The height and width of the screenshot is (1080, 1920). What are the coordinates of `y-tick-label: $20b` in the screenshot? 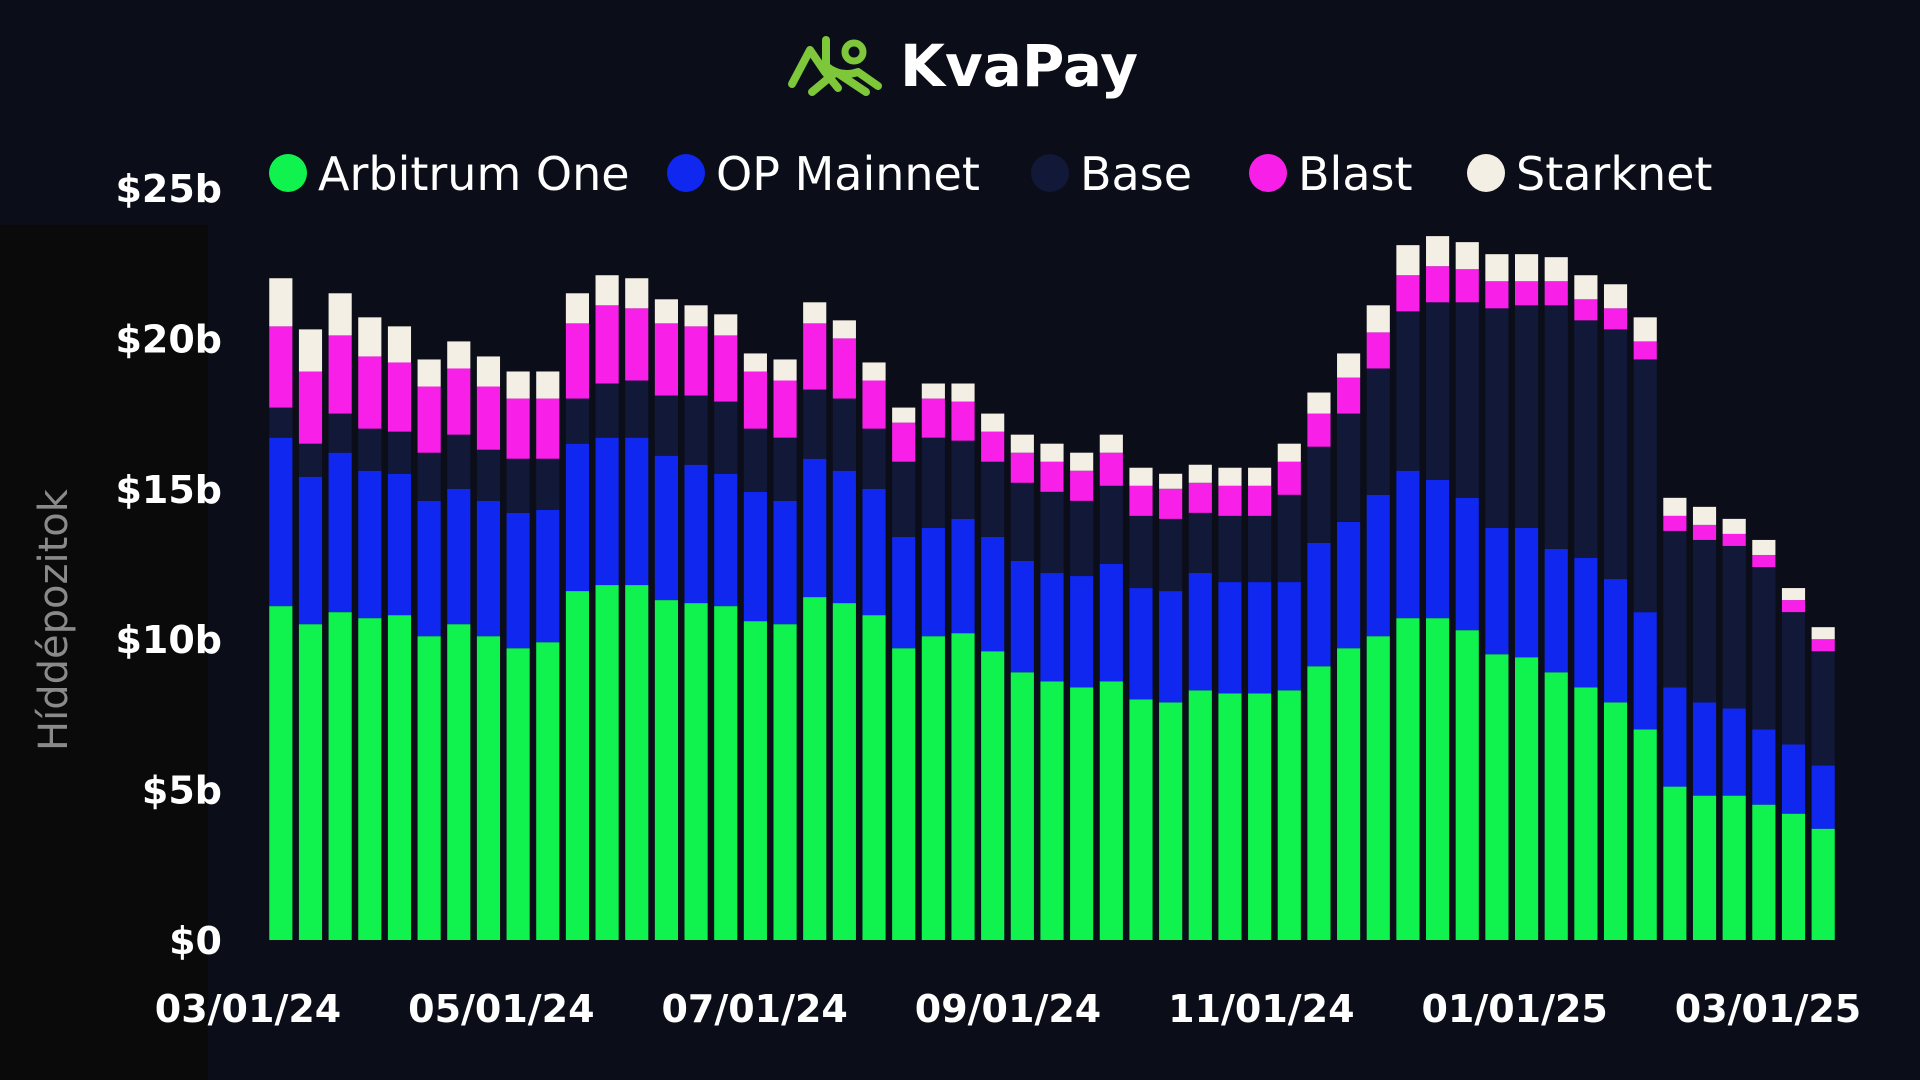 It's located at (168, 339).